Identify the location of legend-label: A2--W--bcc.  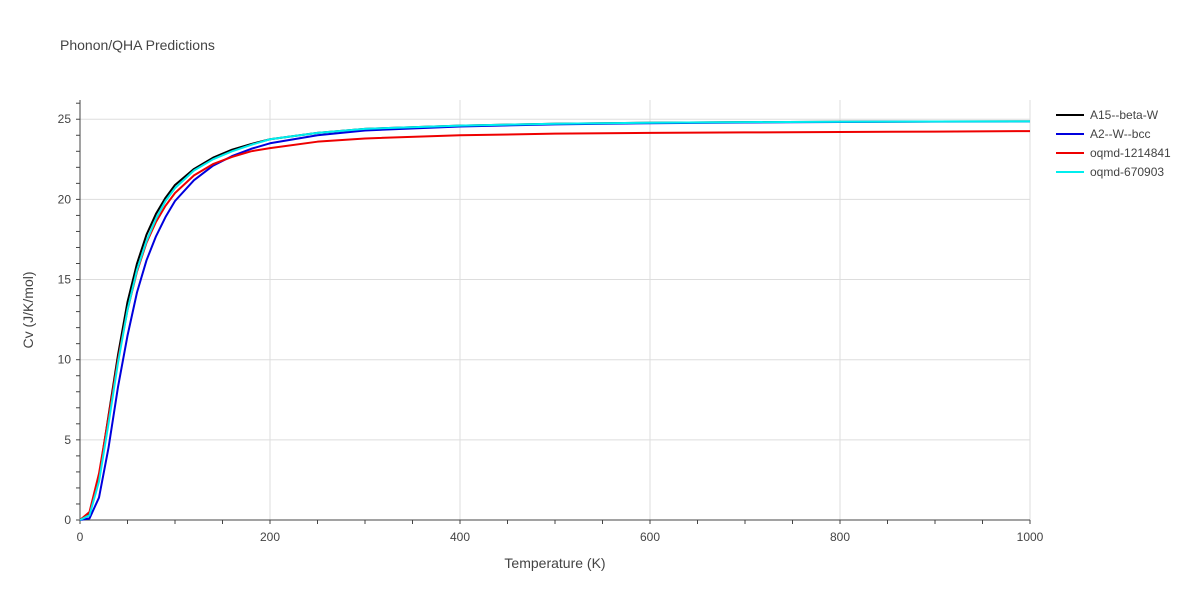
(1120, 134).